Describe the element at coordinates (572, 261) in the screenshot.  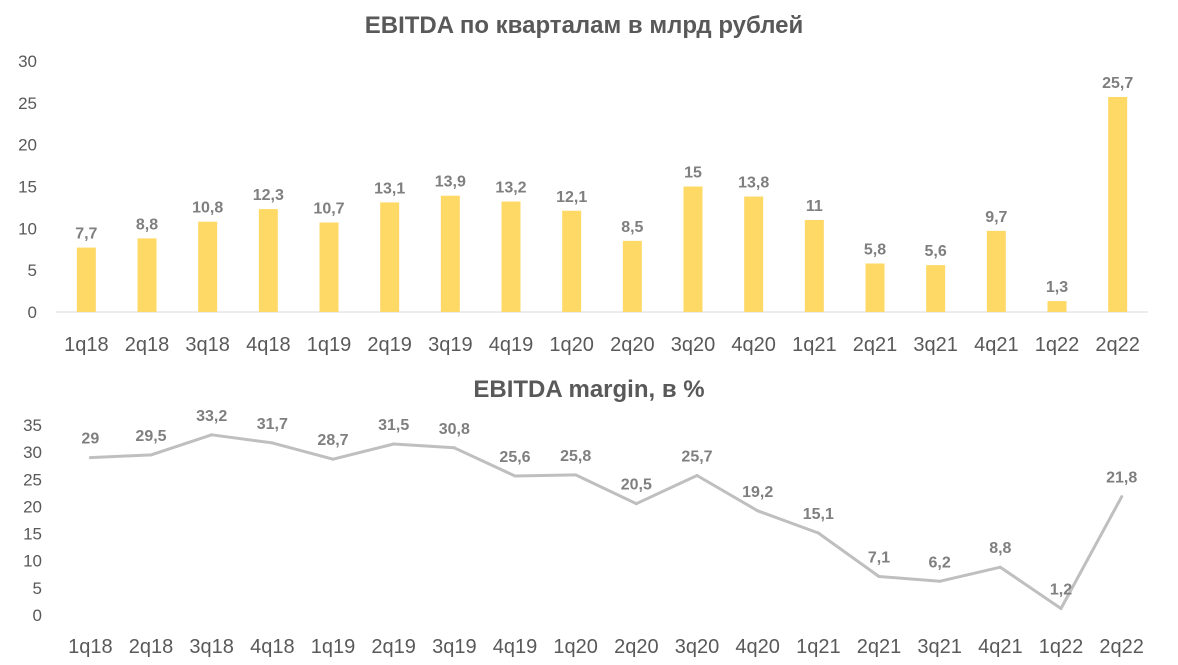
I see `bar-1q20` at that location.